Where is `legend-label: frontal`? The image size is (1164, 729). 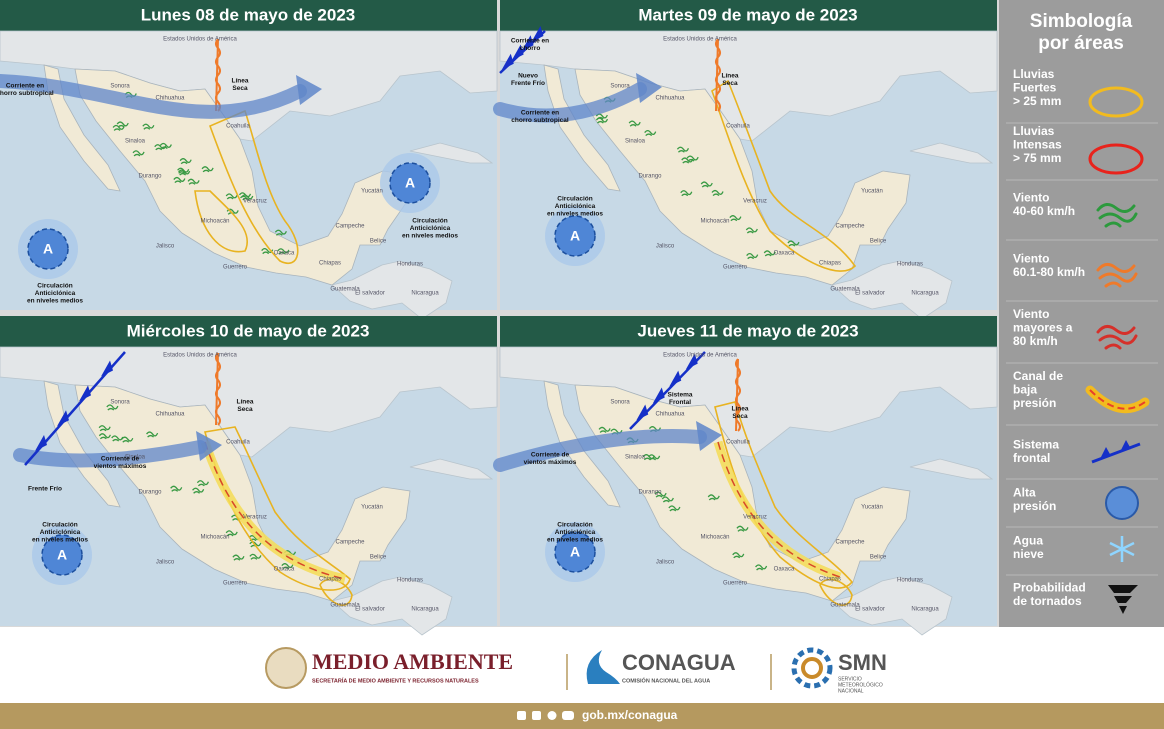 legend-label: frontal is located at coordinates (1031, 458).